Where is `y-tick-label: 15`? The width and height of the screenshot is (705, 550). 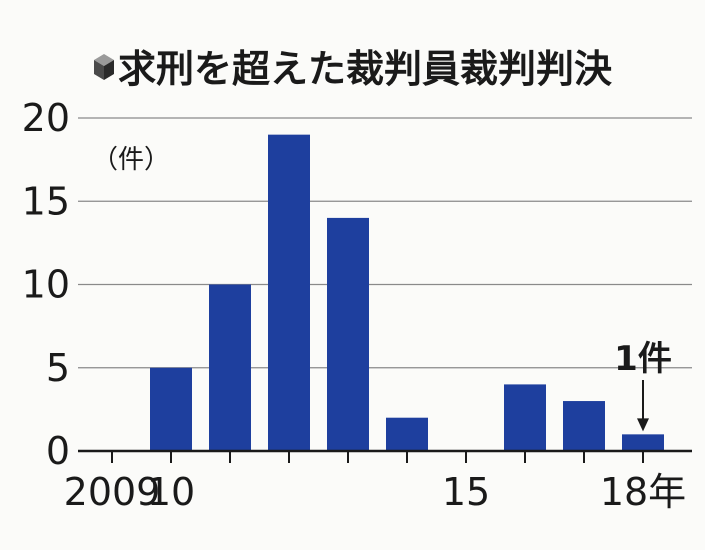 y-tick-label: 15 is located at coordinates (46, 201).